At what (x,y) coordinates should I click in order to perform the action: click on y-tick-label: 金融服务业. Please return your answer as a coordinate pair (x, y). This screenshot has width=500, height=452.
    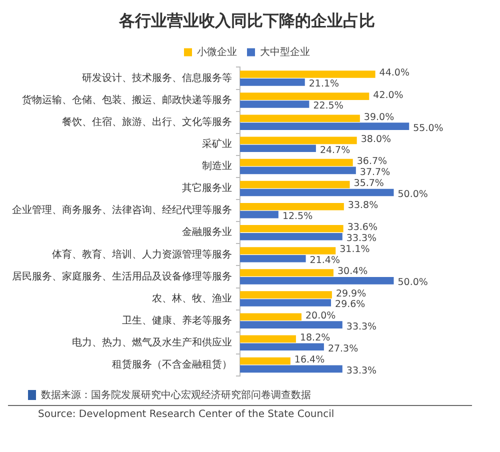
    Looking at the image, I should click on (207, 232).